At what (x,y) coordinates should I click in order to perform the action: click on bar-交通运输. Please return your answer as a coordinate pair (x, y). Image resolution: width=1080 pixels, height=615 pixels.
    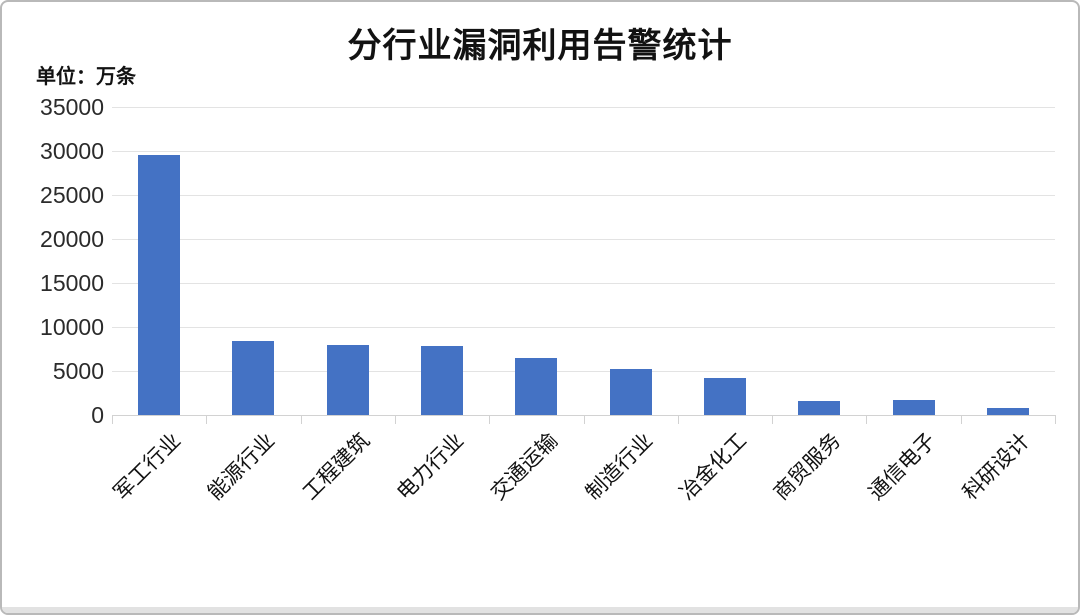
    Looking at the image, I should click on (536, 386).